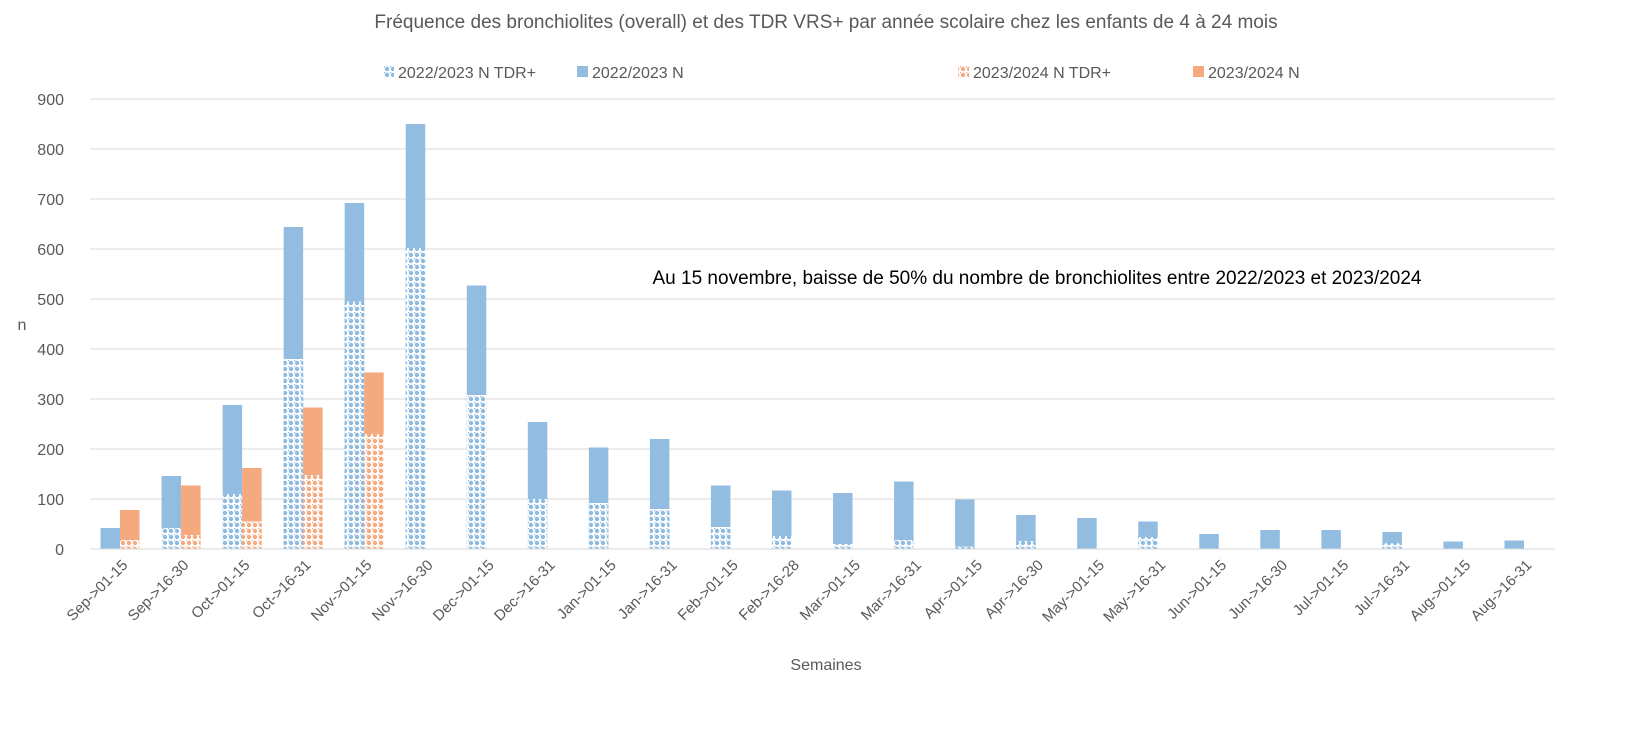 This screenshot has height=737, width=1652. What do you see at coordinates (50, 250) in the screenshot?
I see `y-tick-label: 600` at bounding box center [50, 250].